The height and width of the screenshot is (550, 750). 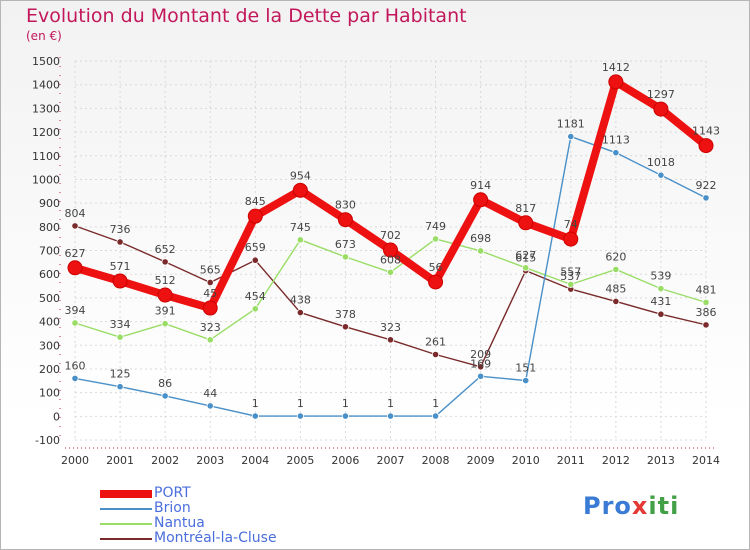 I want to click on x-tick-label: 2014, so click(x=706, y=460).